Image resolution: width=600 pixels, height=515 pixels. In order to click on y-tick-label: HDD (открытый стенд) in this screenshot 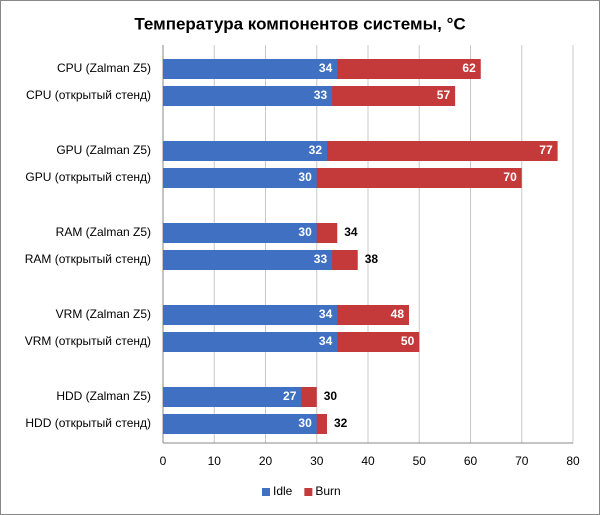, I will do `click(88, 423)`.